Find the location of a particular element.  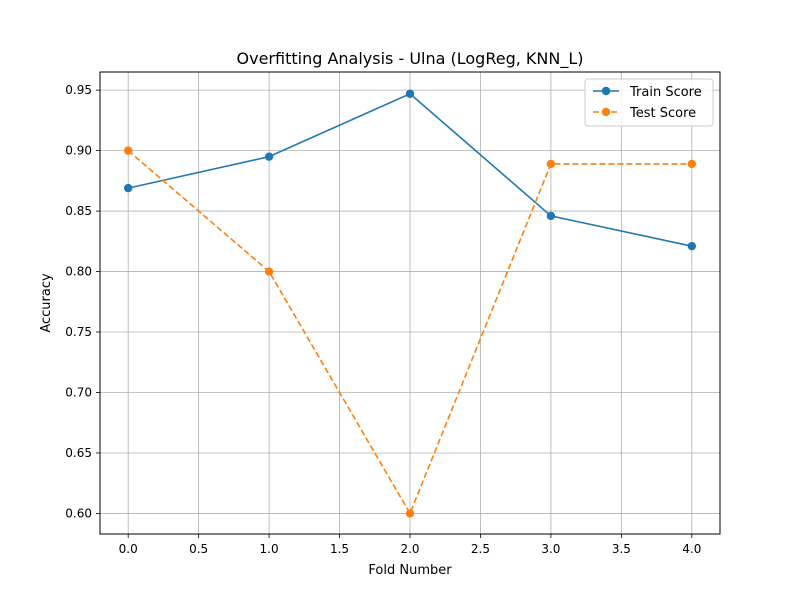

y-tick-label: 0.90 is located at coordinates (78, 151).